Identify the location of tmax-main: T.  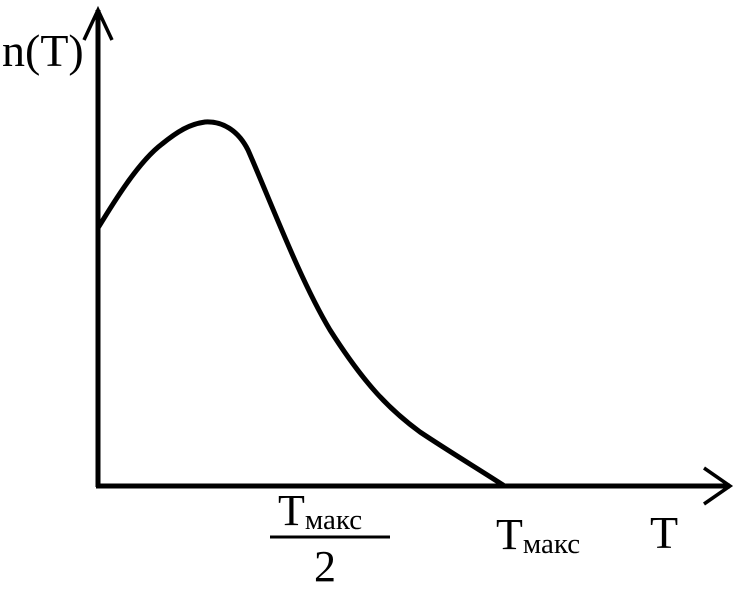
(509, 534).